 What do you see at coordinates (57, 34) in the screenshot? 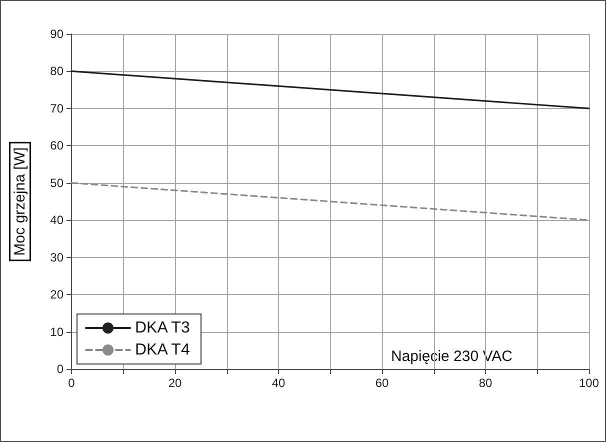
I see `y-tick-label: 90` at bounding box center [57, 34].